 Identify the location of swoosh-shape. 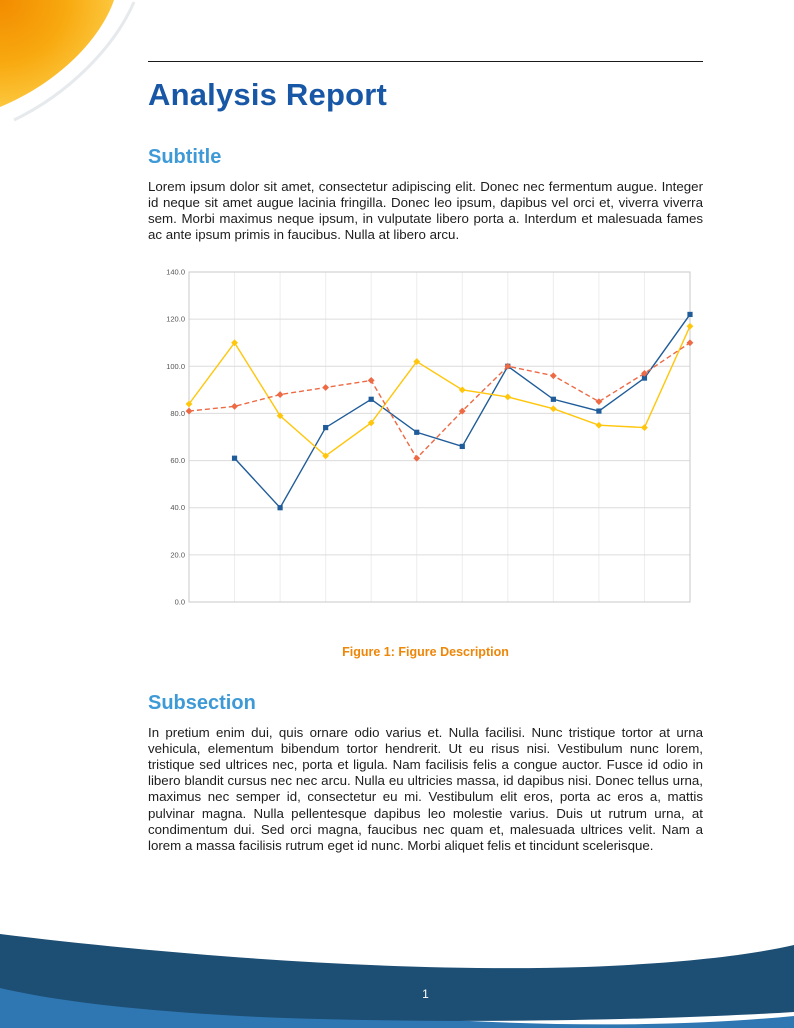
(57, 53).